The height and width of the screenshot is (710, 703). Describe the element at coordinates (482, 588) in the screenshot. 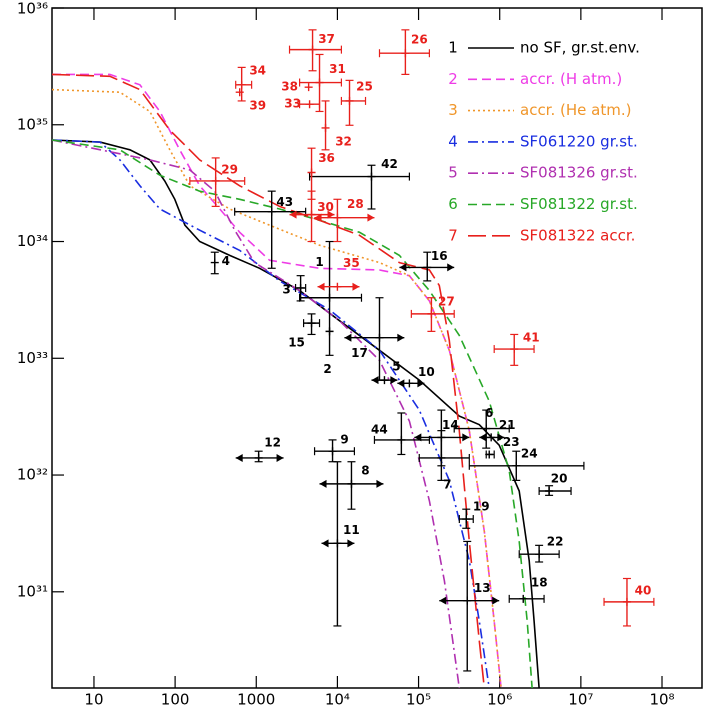

I see `point-label: 13` at that location.